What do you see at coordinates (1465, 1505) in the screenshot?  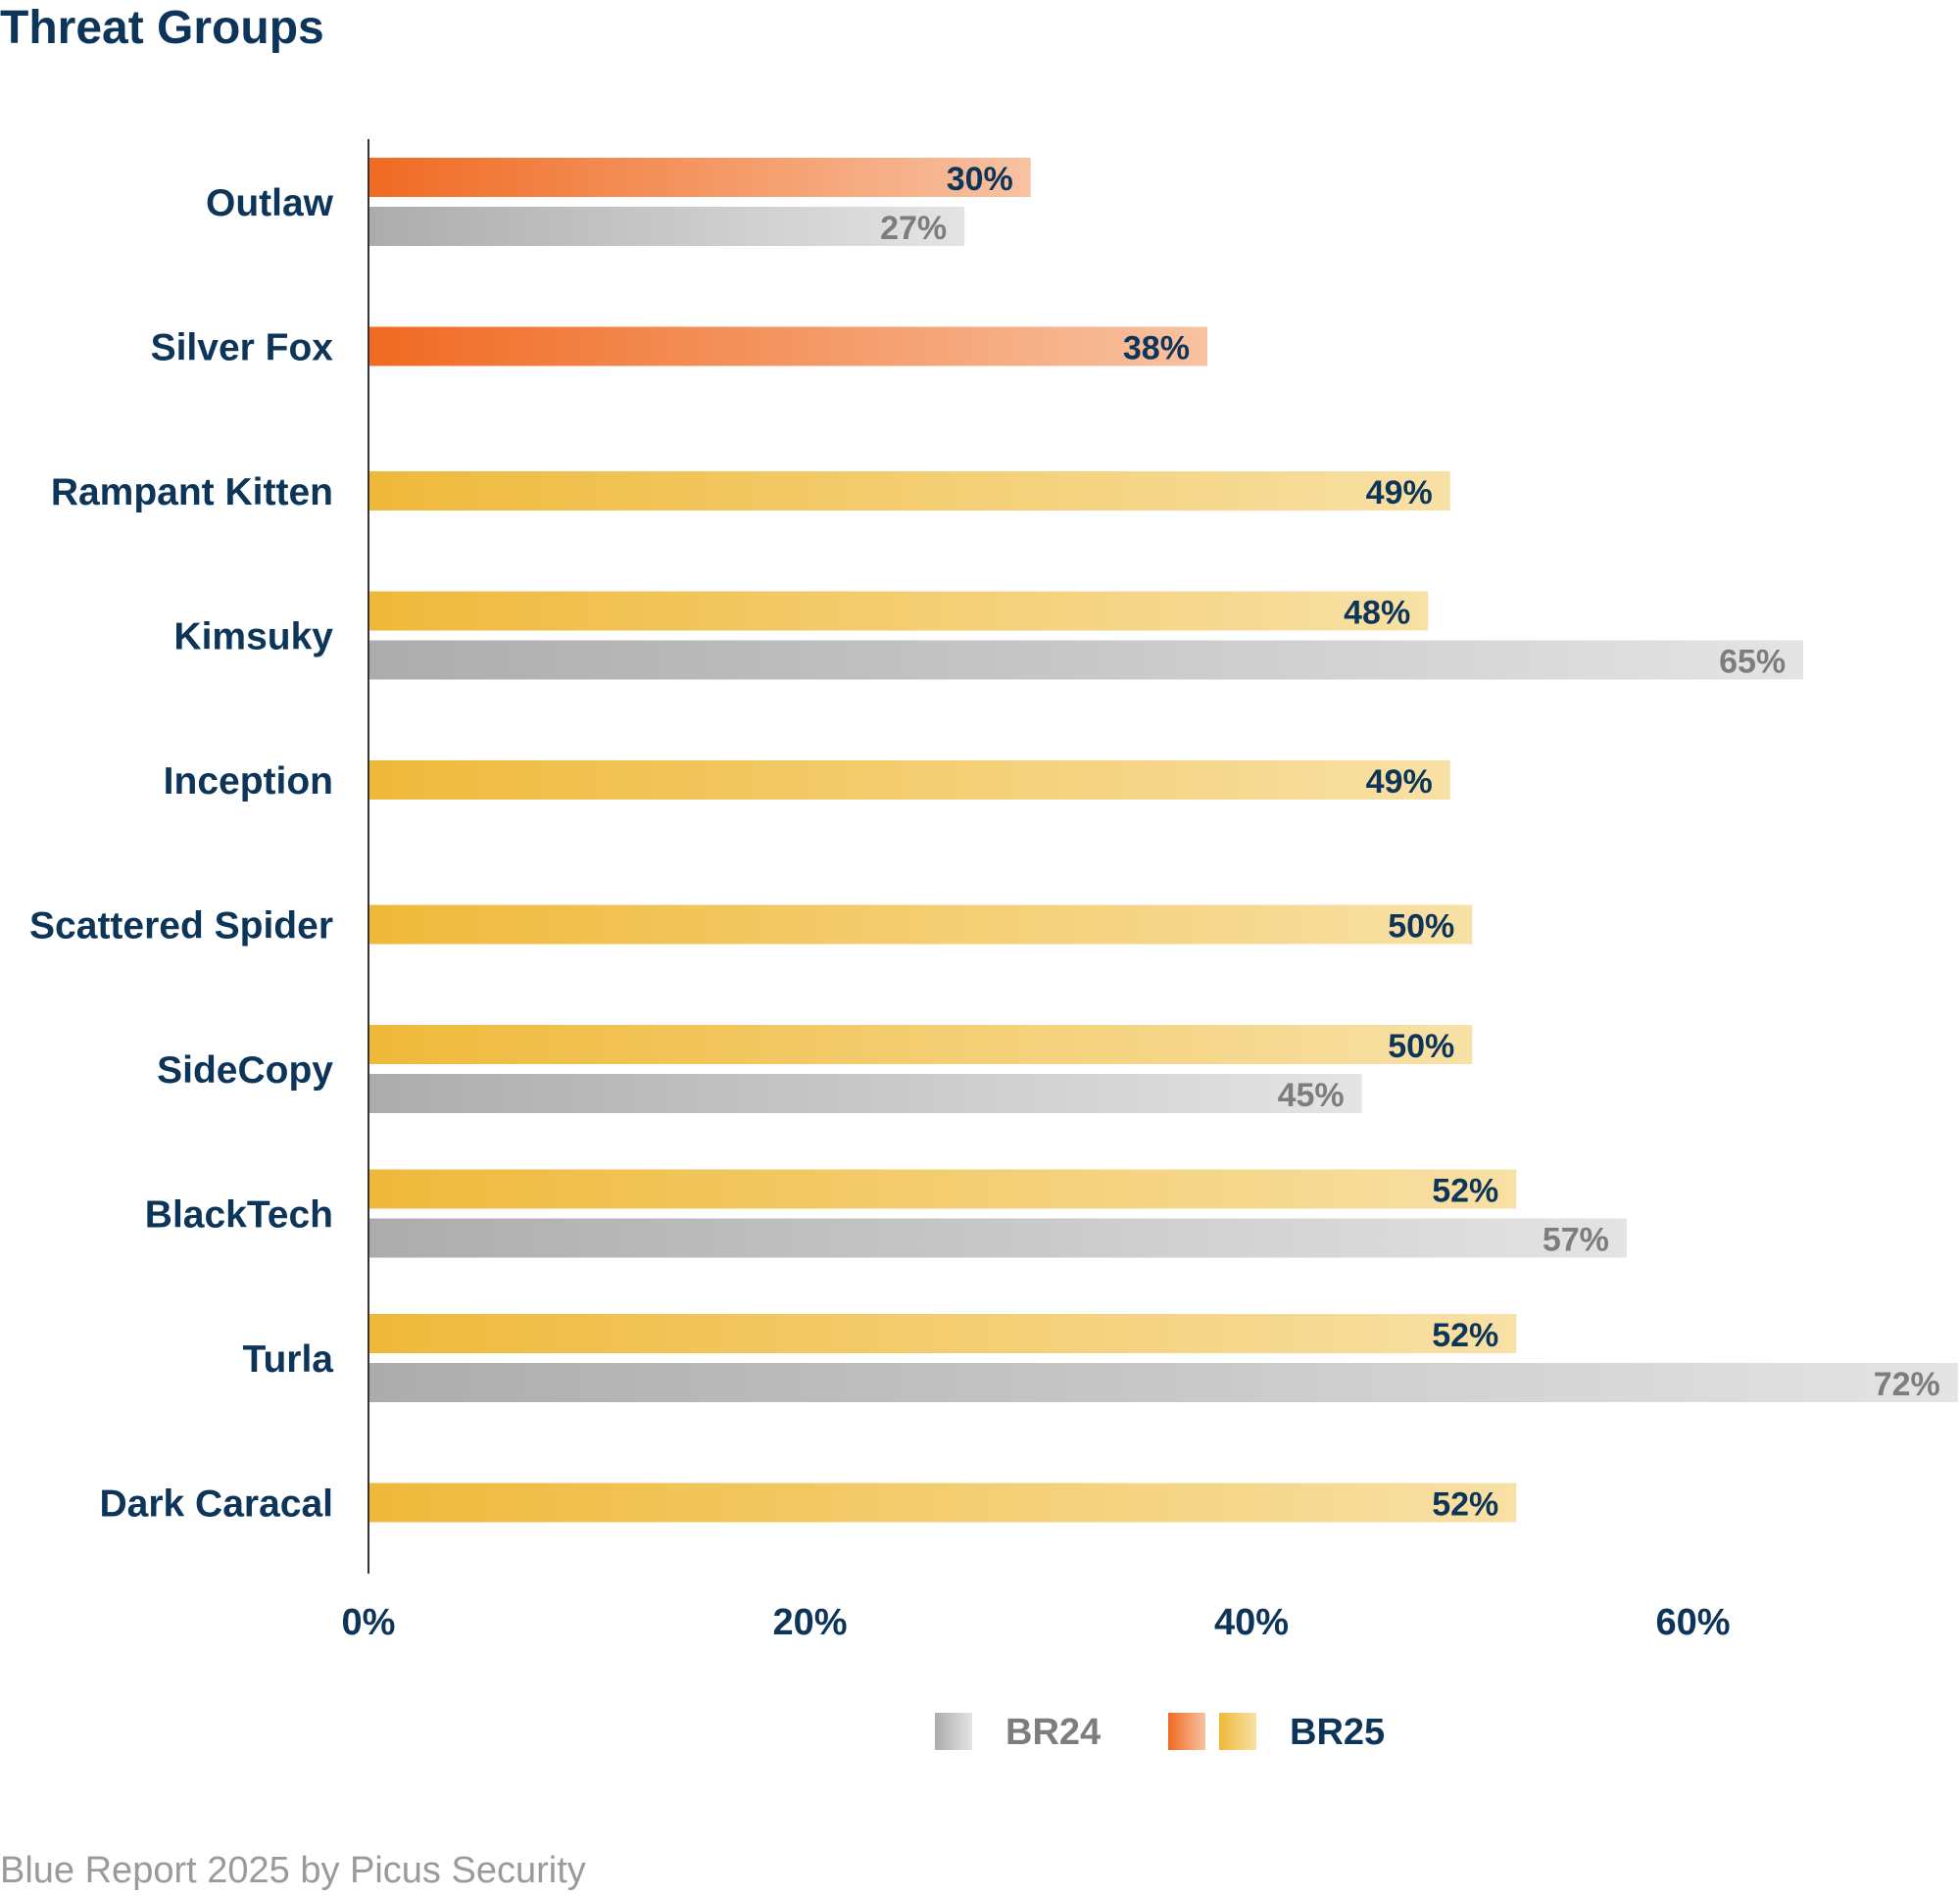 I see `value-label-br25-dark-caracal: 52%` at bounding box center [1465, 1505].